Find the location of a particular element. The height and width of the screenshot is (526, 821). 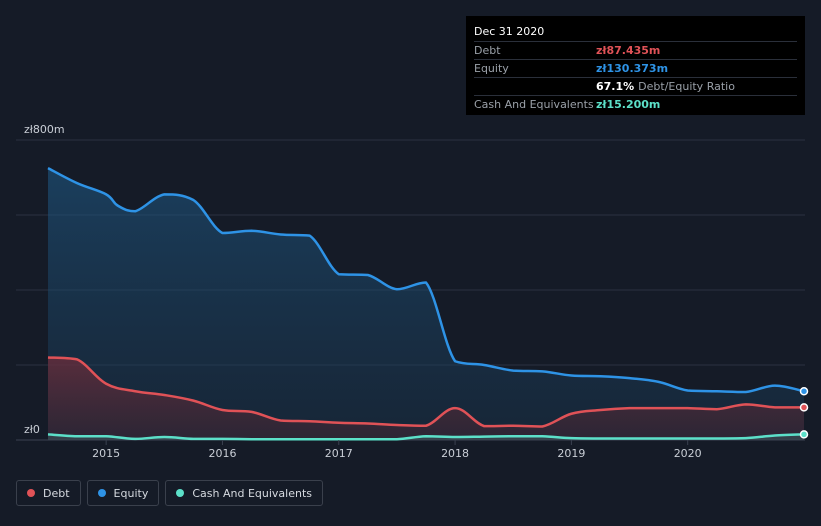

x-tick-label-2017: 2017 is located at coordinates (339, 453).